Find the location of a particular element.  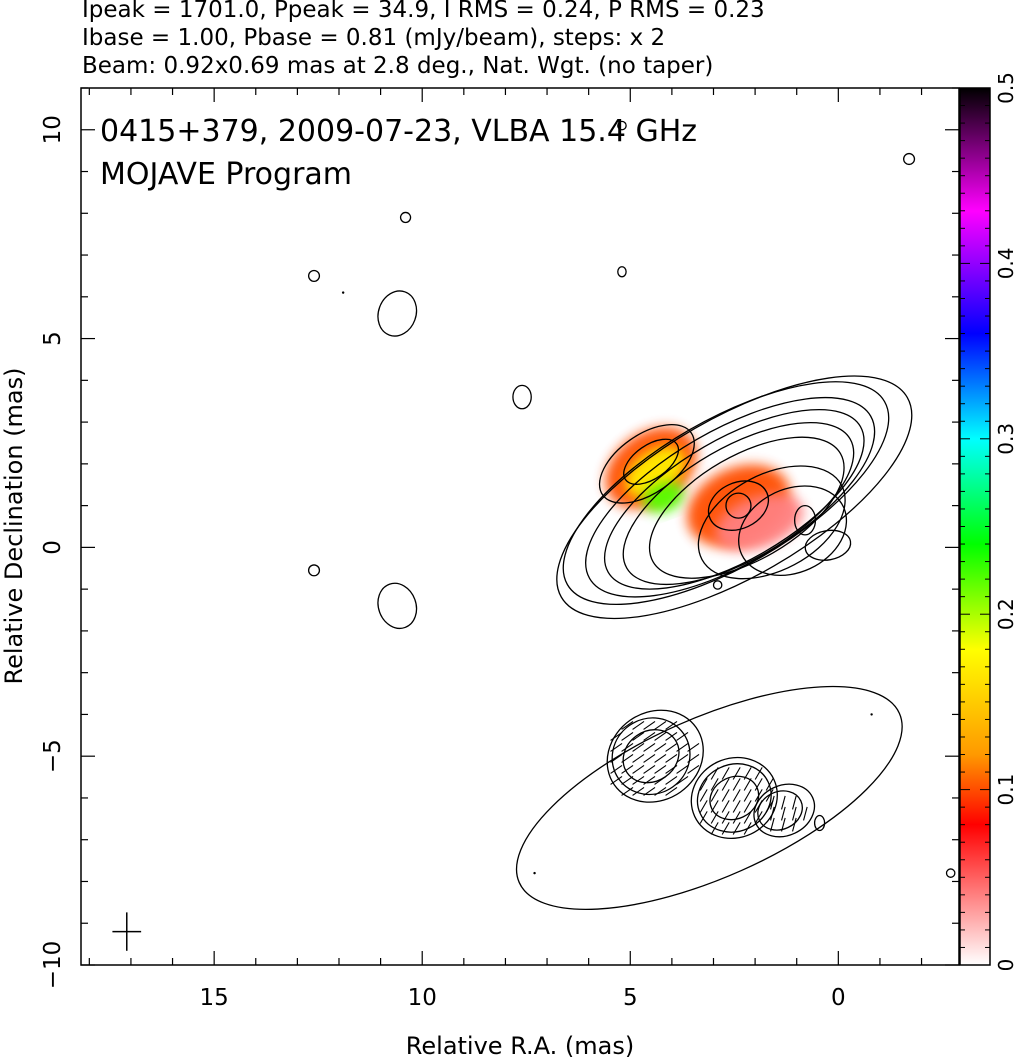

y-axis-label: Relative Declination (mas) is located at coordinates (14, 525).